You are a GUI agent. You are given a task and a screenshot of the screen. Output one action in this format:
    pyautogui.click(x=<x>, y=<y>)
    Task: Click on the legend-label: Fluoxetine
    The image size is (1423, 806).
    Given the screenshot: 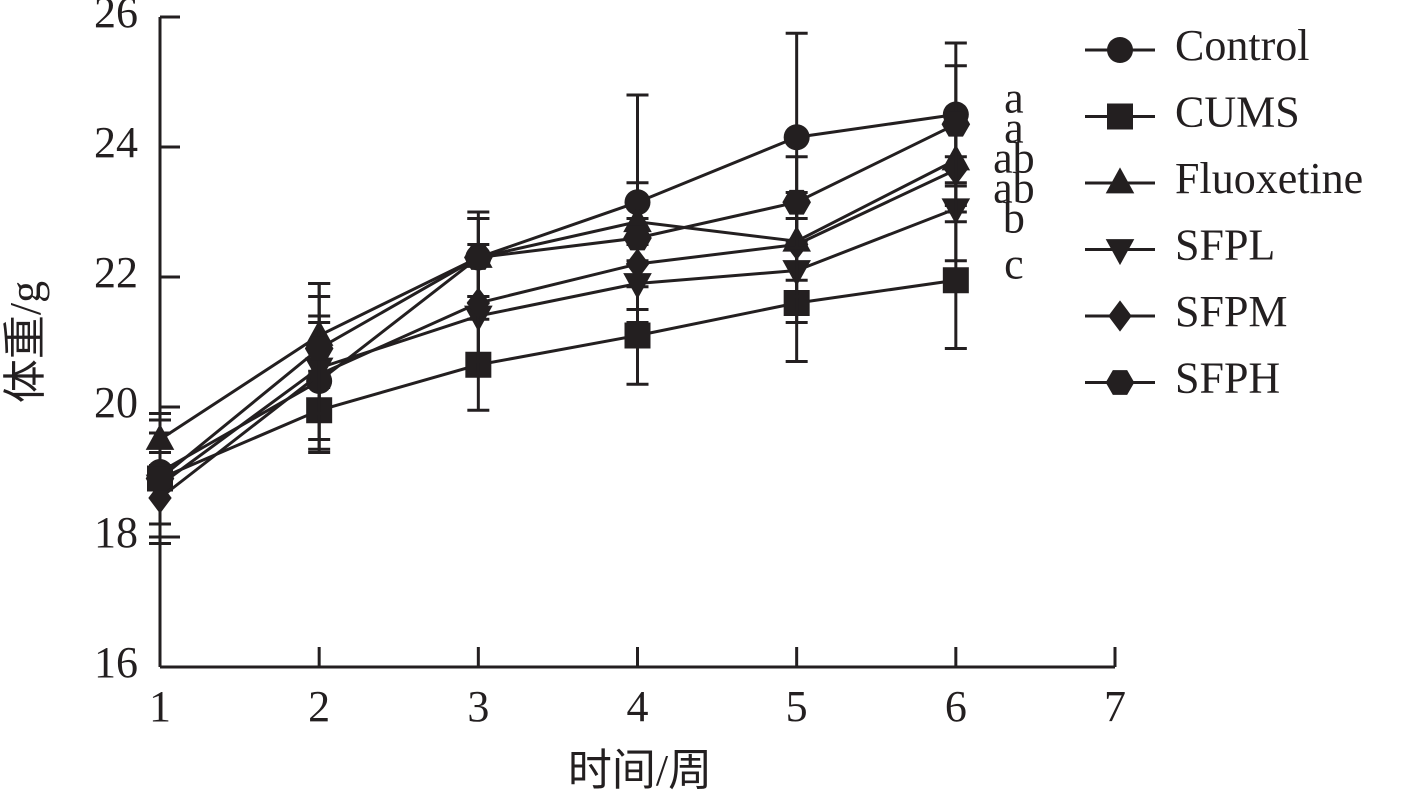 What is the action you would take?
    pyautogui.click(x=1269, y=178)
    